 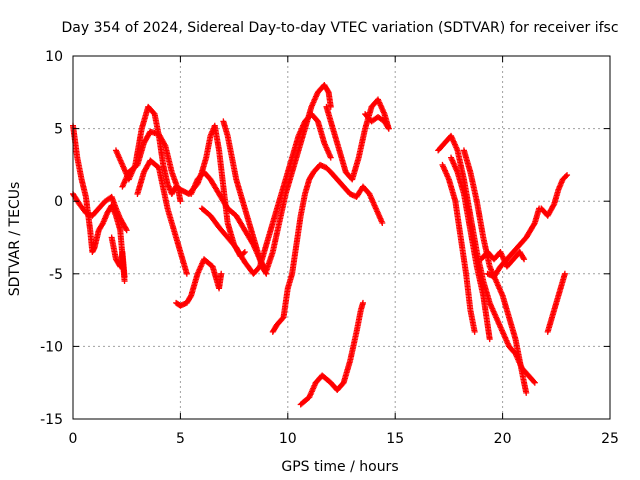 What do you see at coordinates (51, 347) in the screenshot?
I see `y-tick-label: -10` at bounding box center [51, 347].